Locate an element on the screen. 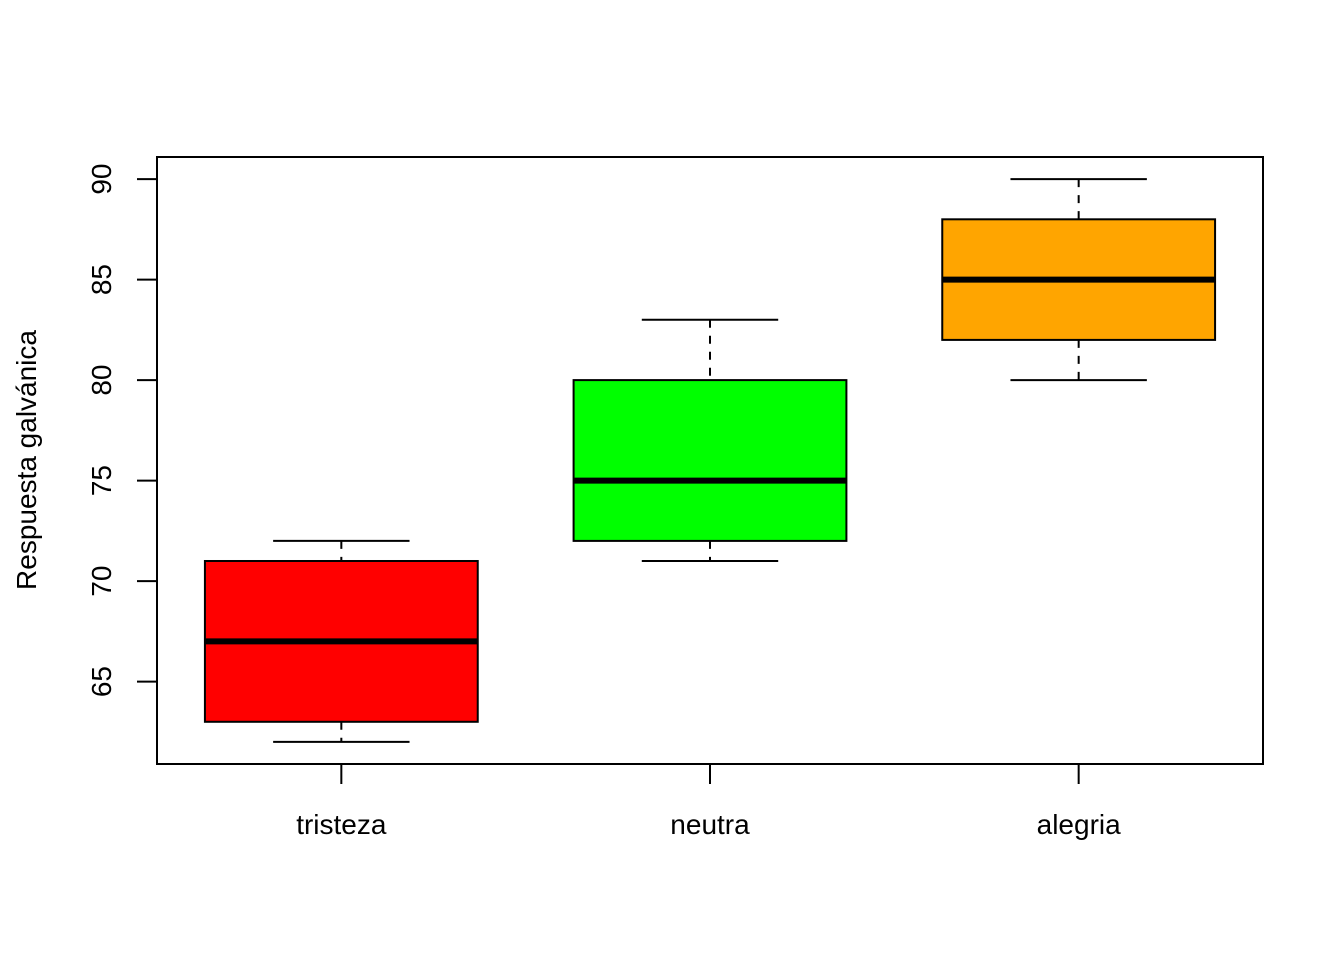 This screenshot has width=1344, height=960. y-tick-label: 80 is located at coordinates (101, 380).